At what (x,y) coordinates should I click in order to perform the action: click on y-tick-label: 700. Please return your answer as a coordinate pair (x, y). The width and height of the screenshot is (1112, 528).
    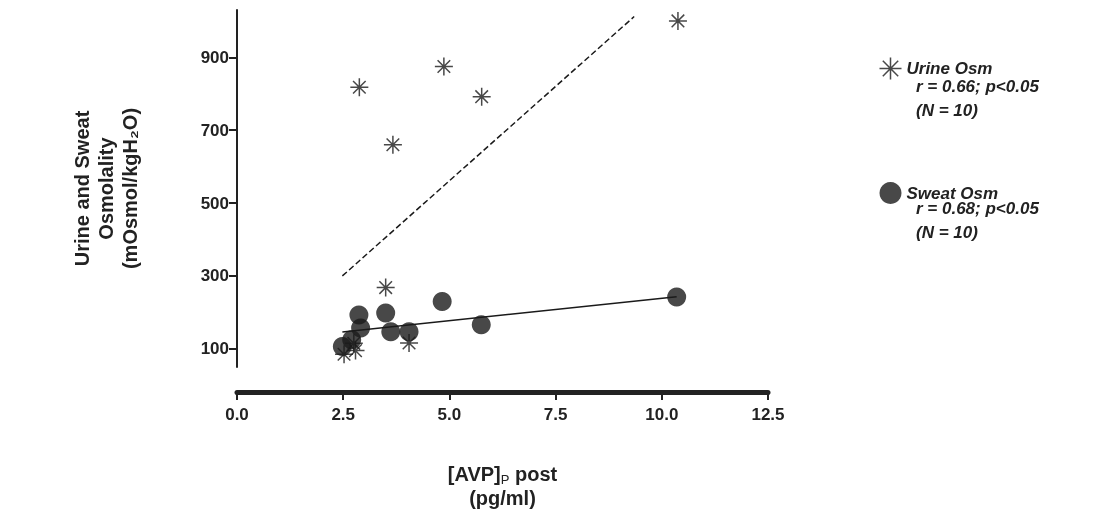
    Looking at the image, I should click on (214, 130).